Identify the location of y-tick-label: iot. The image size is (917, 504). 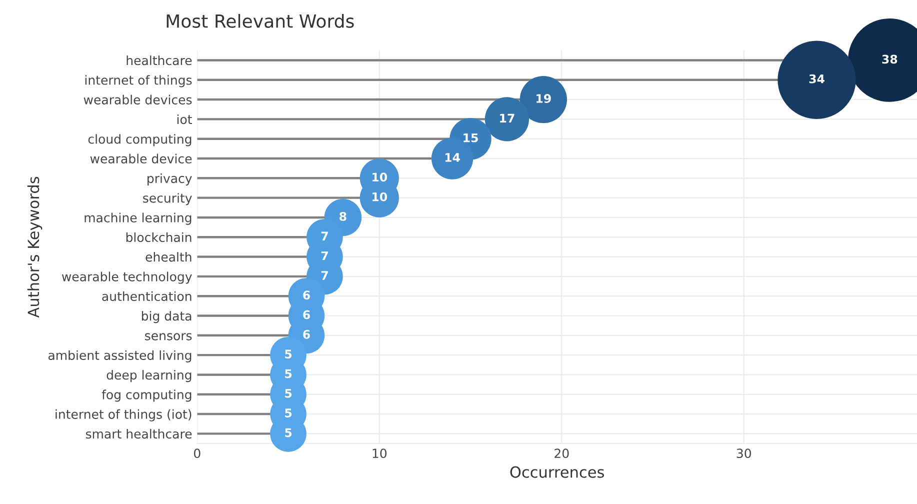
(184, 119).